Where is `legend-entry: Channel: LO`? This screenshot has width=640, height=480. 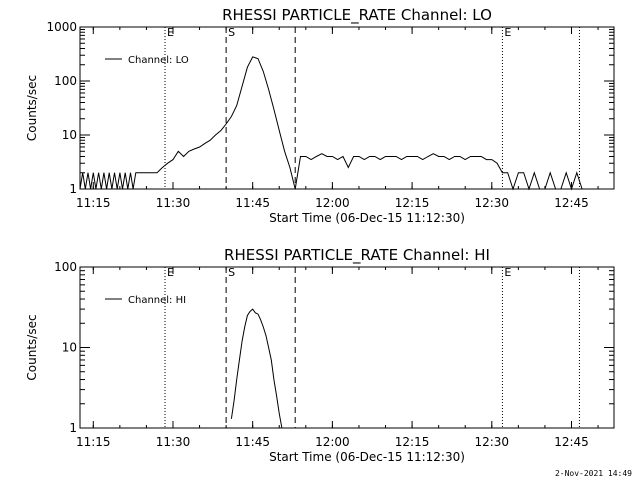 legend-entry: Channel: LO is located at coordinates (158, 60).